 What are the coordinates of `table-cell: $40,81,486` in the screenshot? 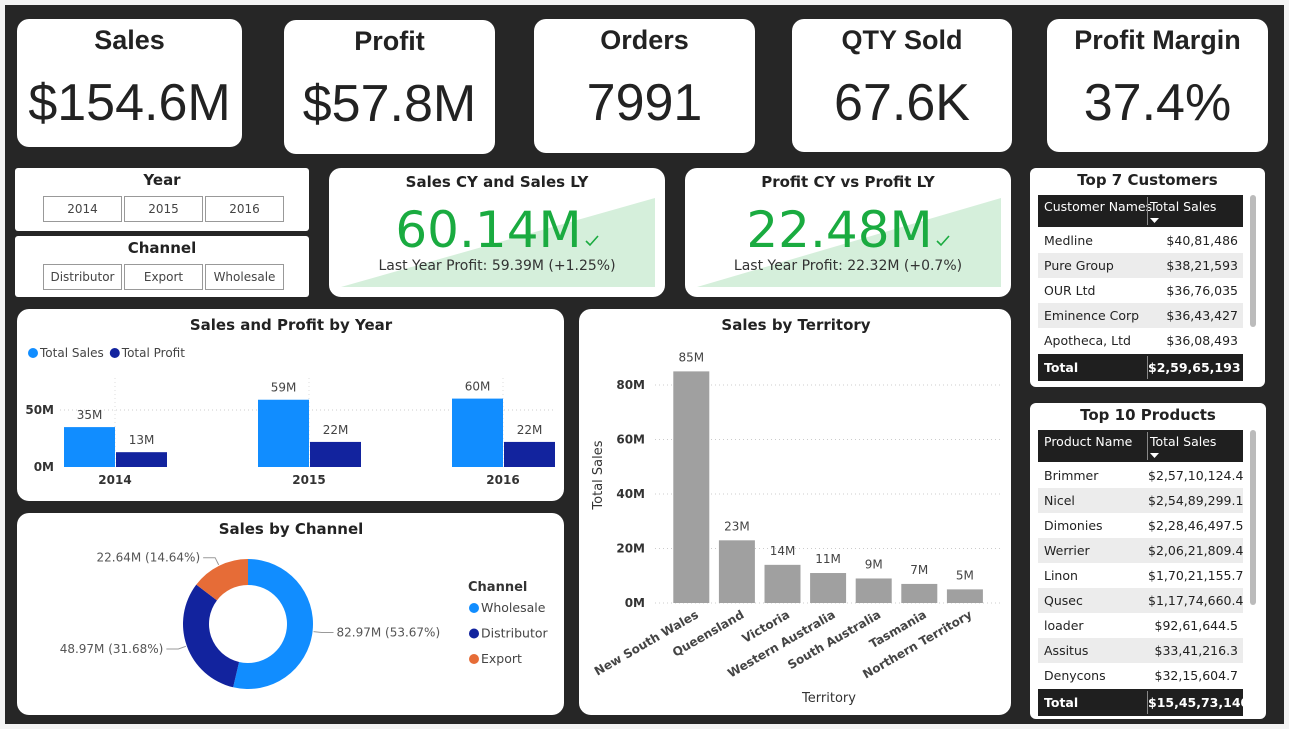 It's located at (1202, 240).